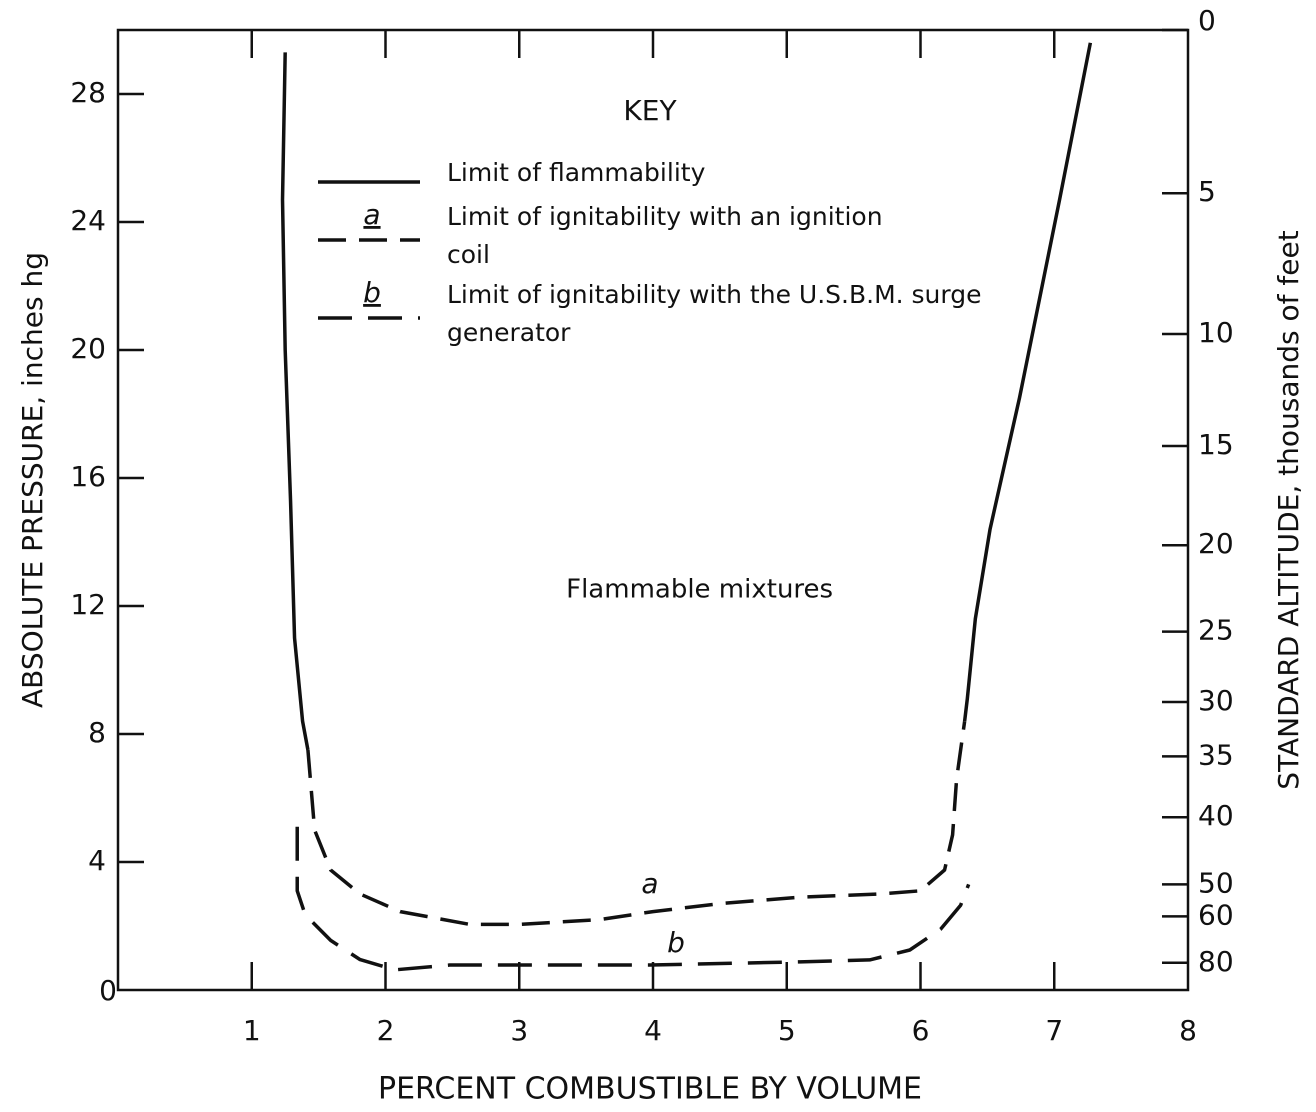 The height and width of the screenshot is (1112, 1316). What do you see at coordinates (371, 214) in the screenshot?
I see `legend-series-label: a` at bounding box center [371, 214].